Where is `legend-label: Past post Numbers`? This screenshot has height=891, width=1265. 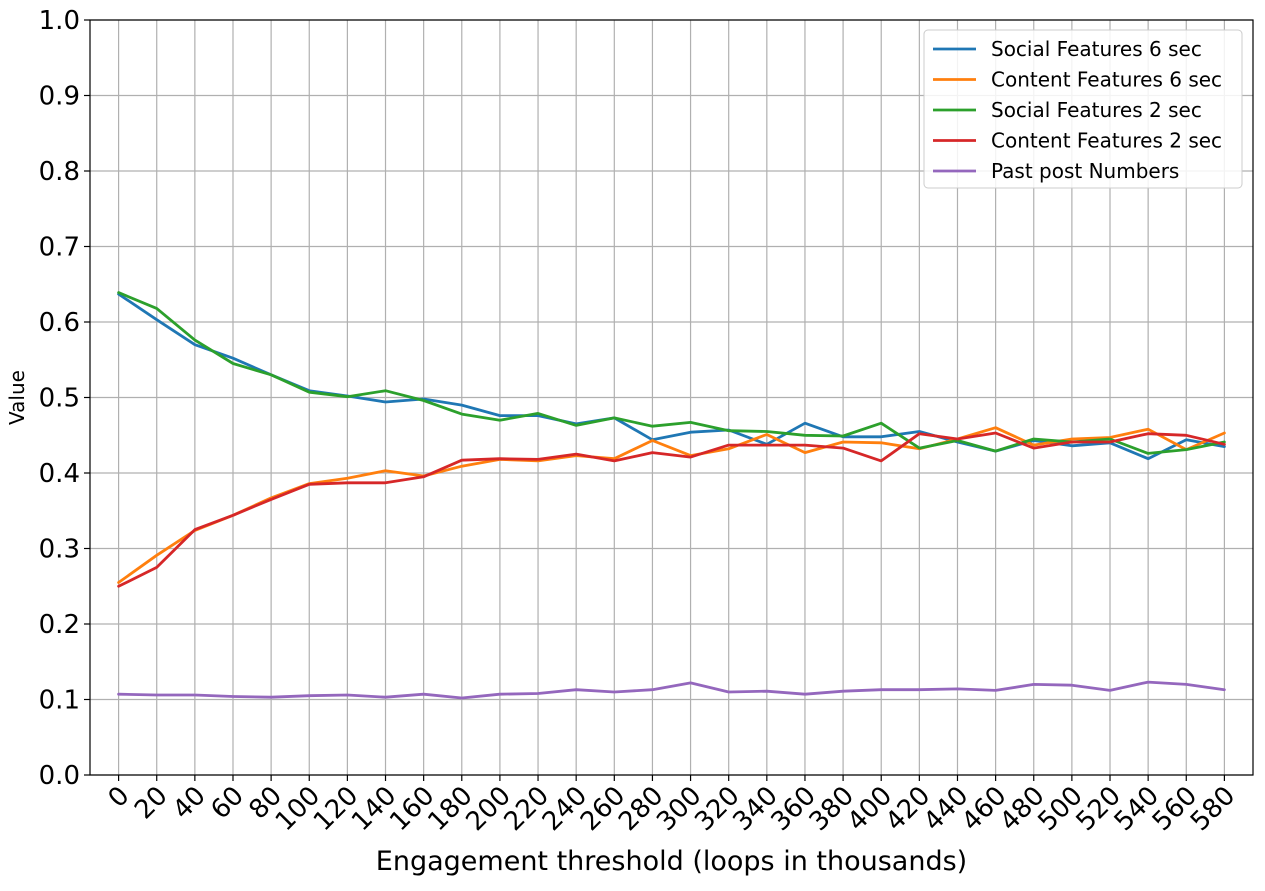
legend-label: Past post Numbers is located at coordinates (1085, 171).